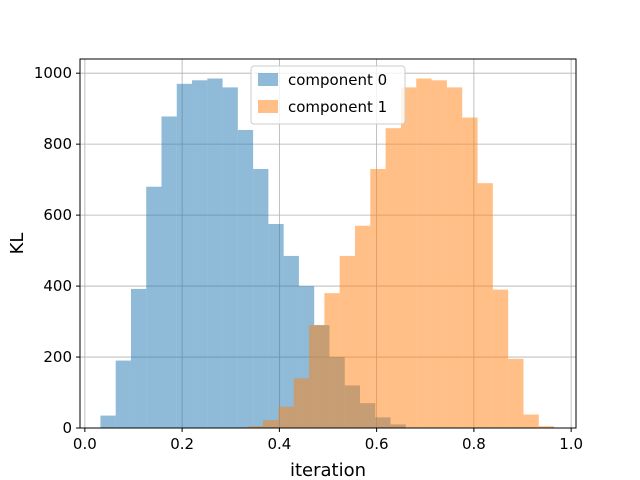  I want to click on x-tick-label: 1.0, so click(571, 444).